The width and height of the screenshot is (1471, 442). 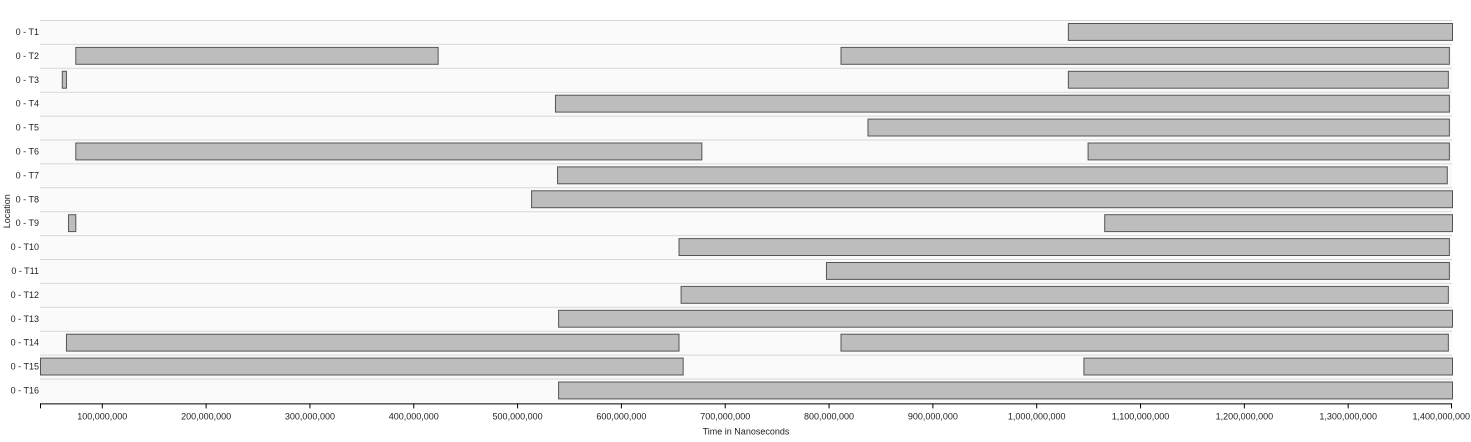 What do you see at coordinates (25, 367) in the screenshot?
I see `row-label: 0 - T15` at bounding box center [25, 367].